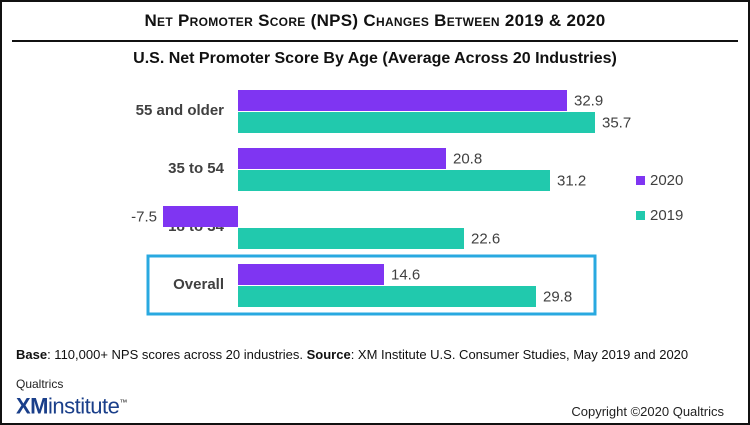 This screenshot has width=750, height=425. I want to click on category-label-55-and-older: 55 and older, so click(180, 110).